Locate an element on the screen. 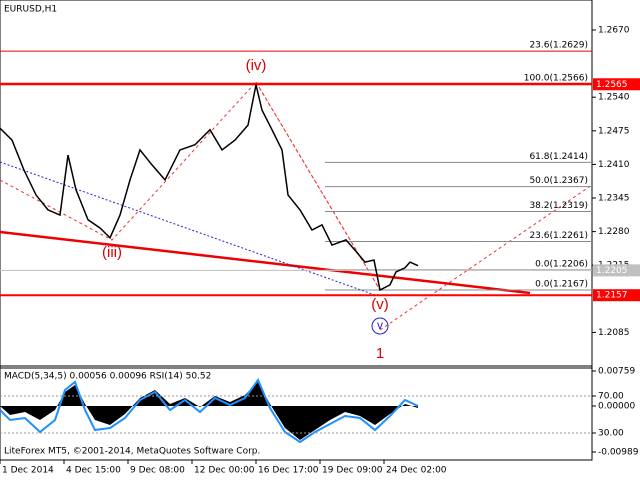  macd-histogram is located at coordinates (209, 411).